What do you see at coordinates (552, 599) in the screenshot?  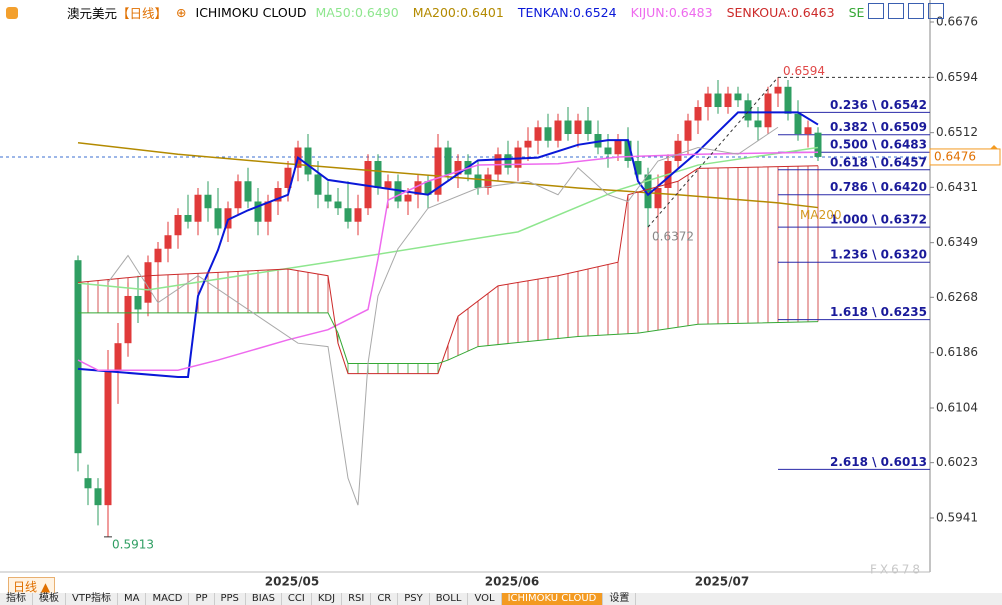 I see `toolbar-item: ICHIMOKU CLOUD` at bounding box center [552, 599].